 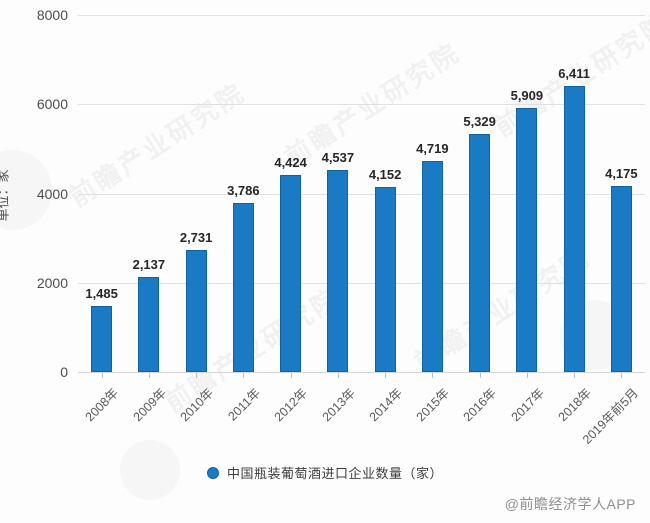 I want to click on source-credit: @前瞻经济学人APP, so click(x=570, y=504).